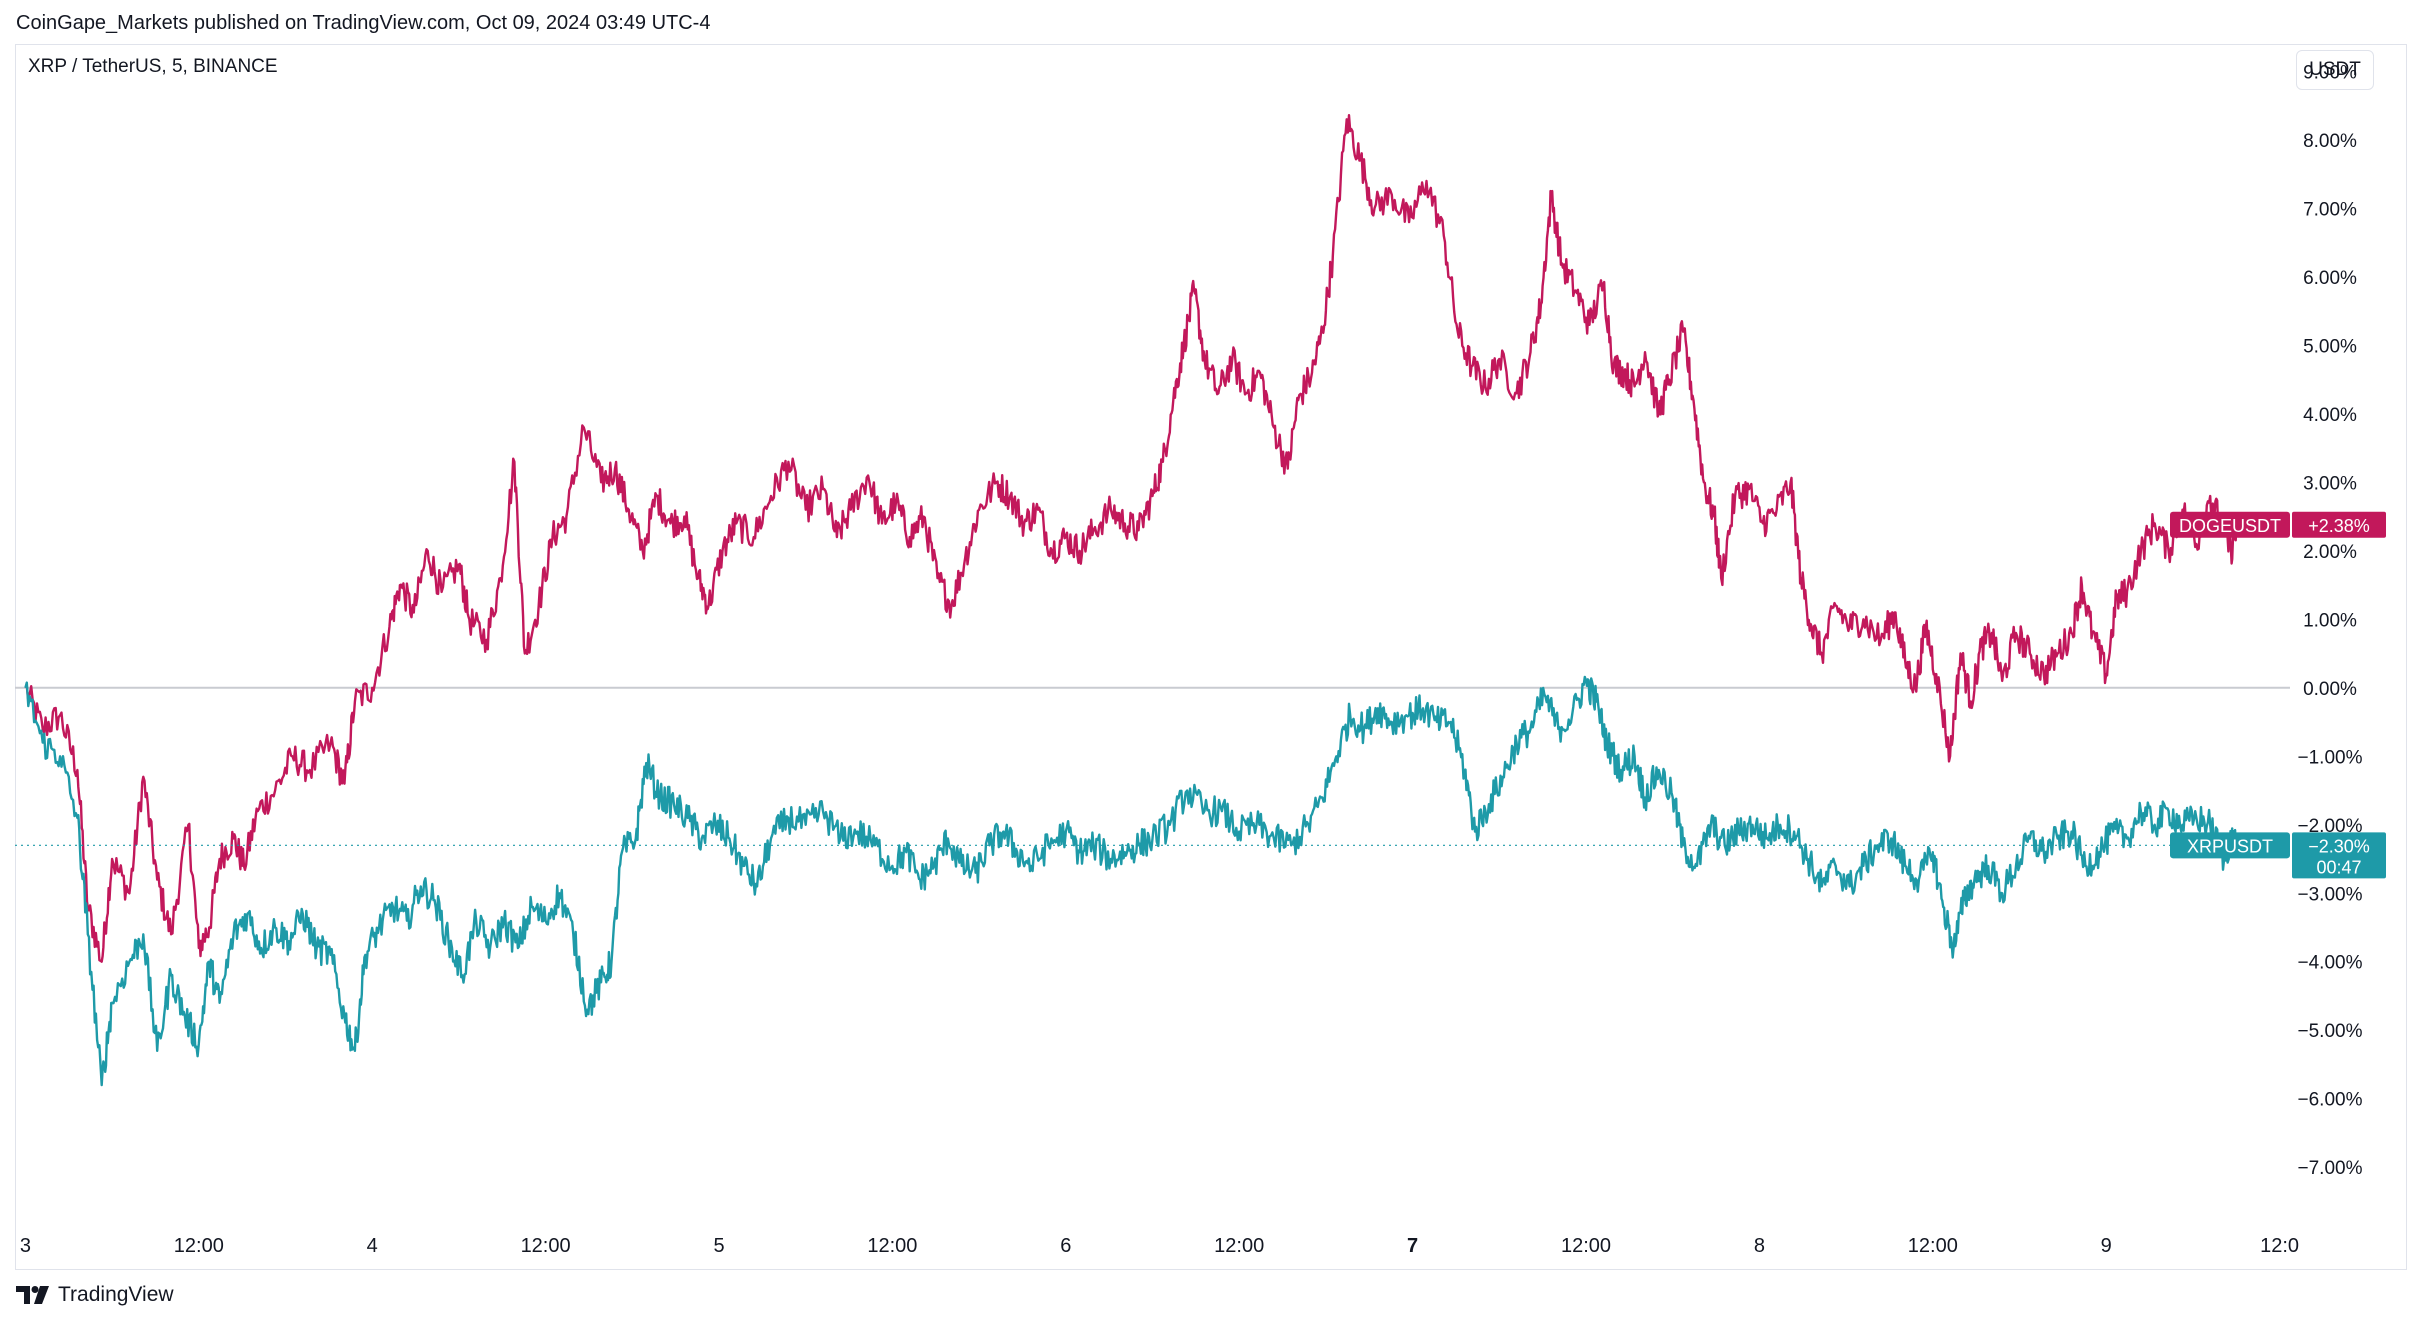 The width and height of the screenshot is (2421, 1323). I want to click on y-tick-label: −3.00%, so click(2330, 894).